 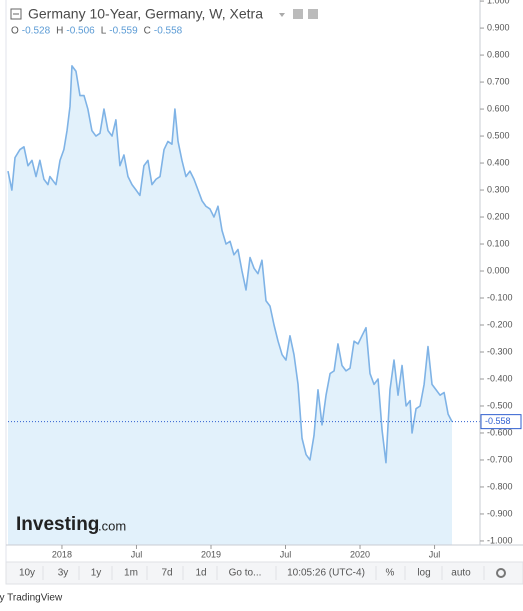 I want to click on log-button: log, so click(x=423, y=573).